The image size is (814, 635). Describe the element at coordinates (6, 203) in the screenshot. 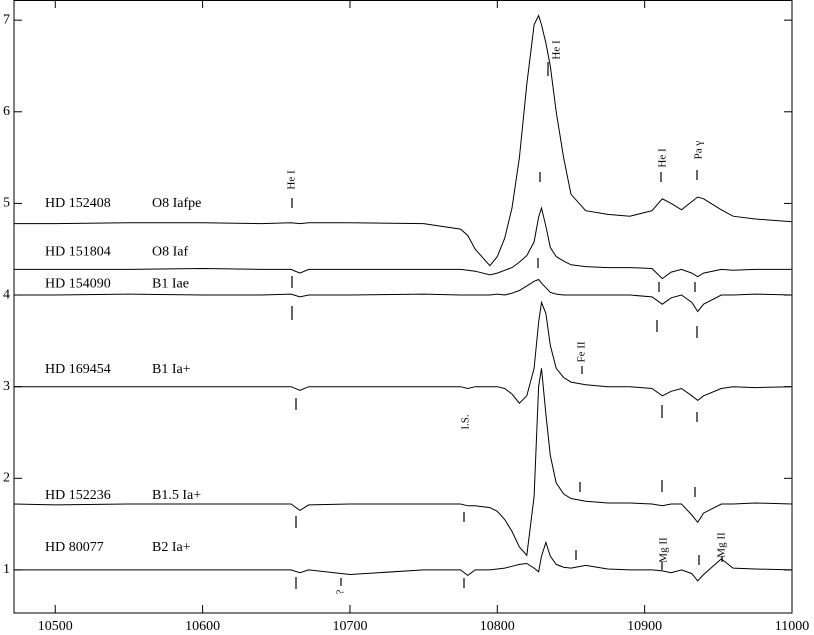

I see `y-tick-label: 5` at that location.